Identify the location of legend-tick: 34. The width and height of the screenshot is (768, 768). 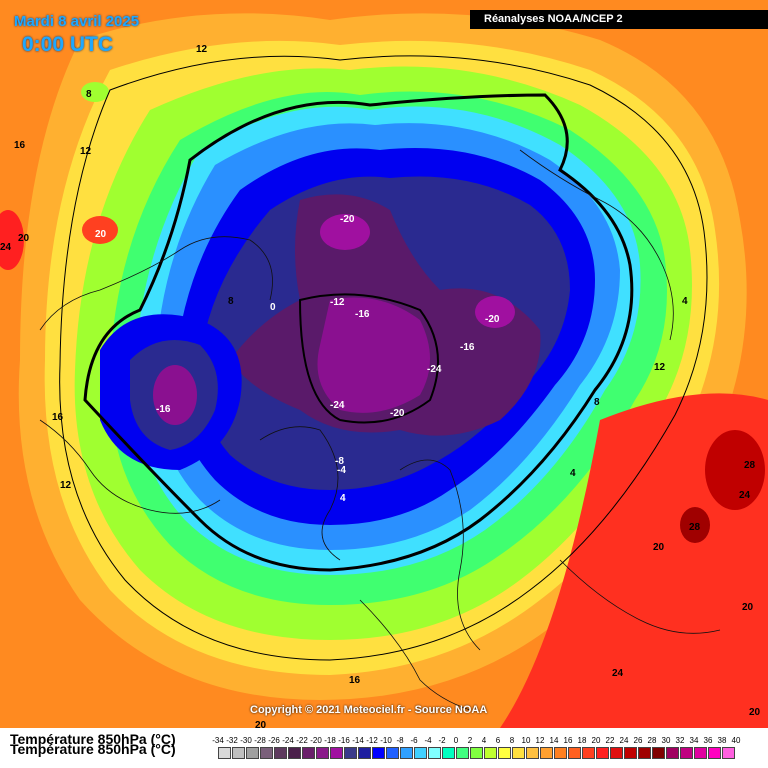
(694, 740).